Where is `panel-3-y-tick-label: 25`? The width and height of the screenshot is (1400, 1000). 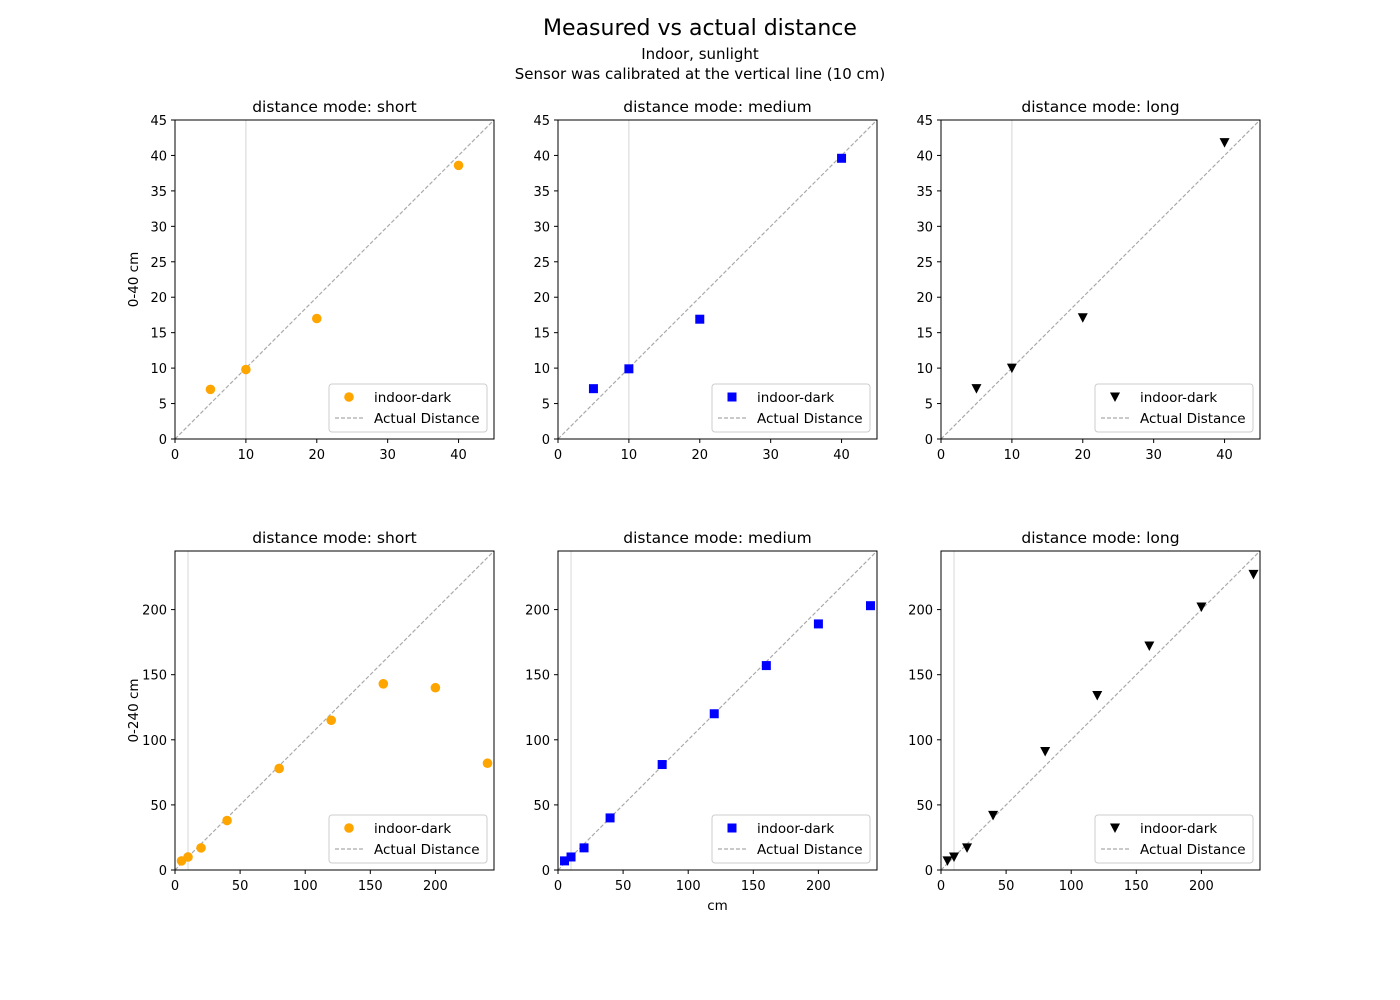 panel-3-y-tick-label: 25 is located at coordinates (924, 263).